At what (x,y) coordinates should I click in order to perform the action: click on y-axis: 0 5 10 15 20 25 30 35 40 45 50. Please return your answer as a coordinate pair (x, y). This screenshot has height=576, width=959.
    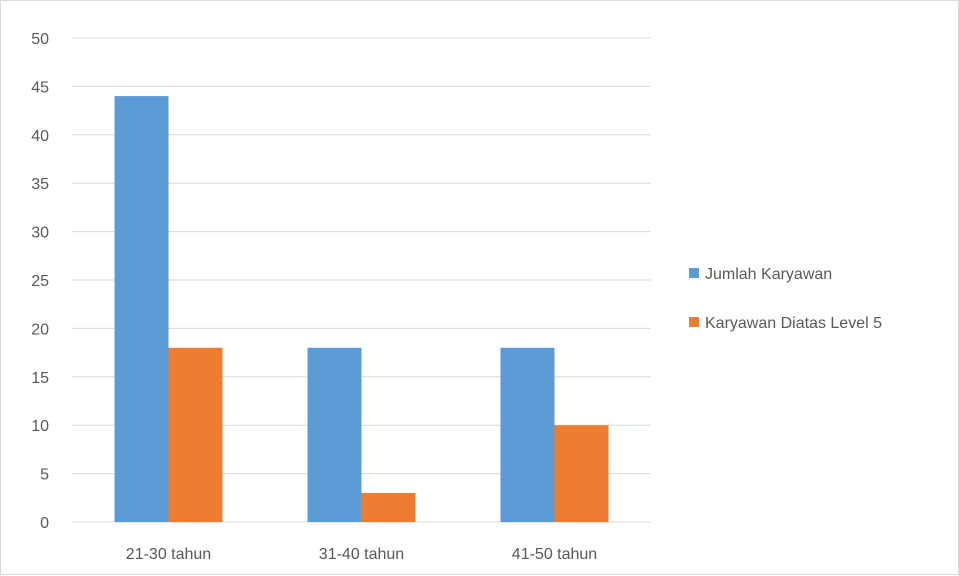
    Looking at the image, I should click on (40, 281).